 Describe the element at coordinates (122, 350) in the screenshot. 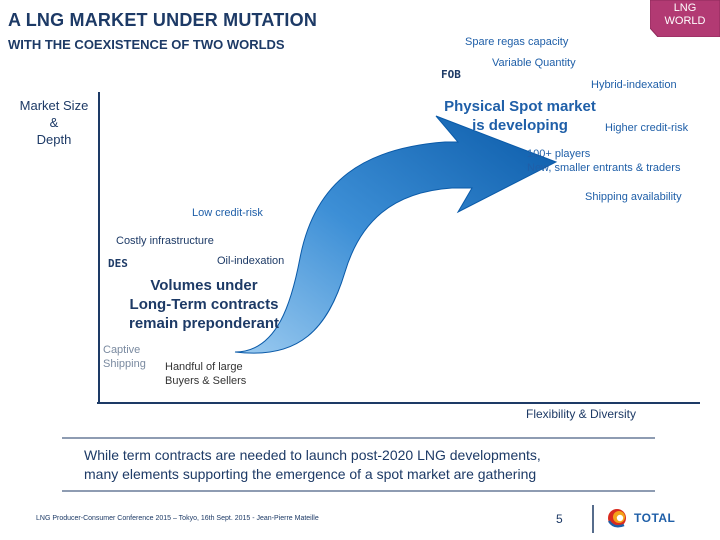

I see `captive-line-1: Captive` at that location.